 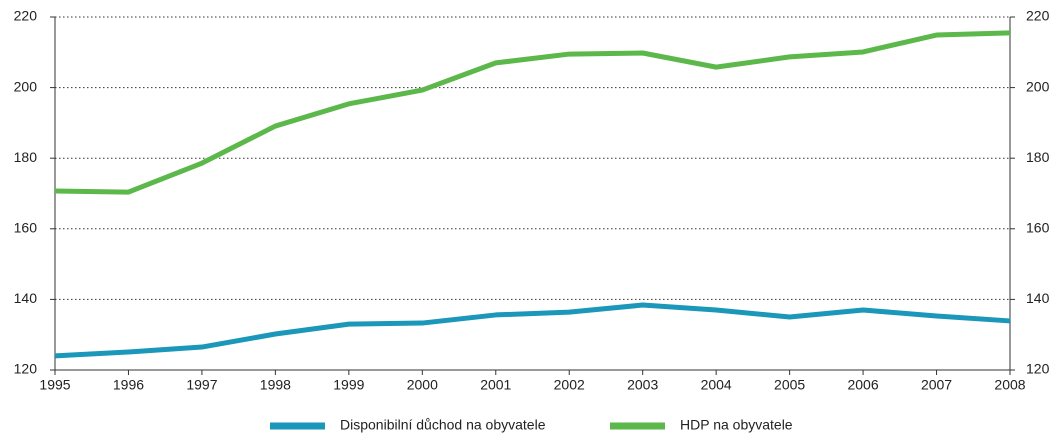 What do you see at coordinates (642, 385) in the screenshot?
I see `x-tick-label: 2003` at bounding box center [642, 385].